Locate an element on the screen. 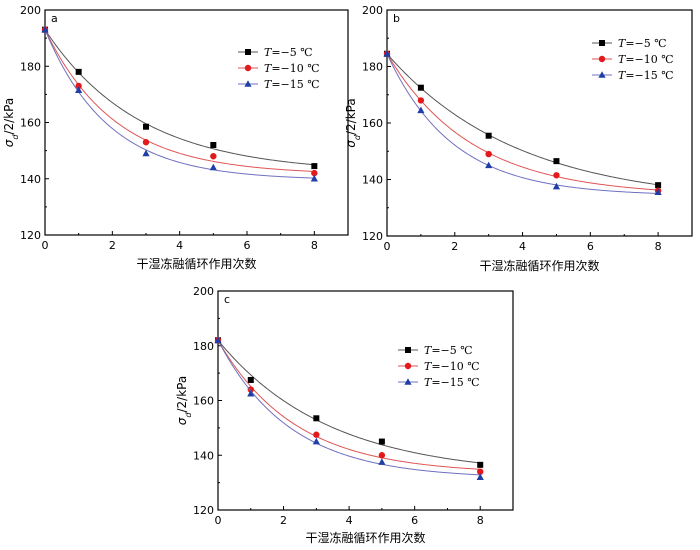  panel-label: a is located at coordinates (54, 18).